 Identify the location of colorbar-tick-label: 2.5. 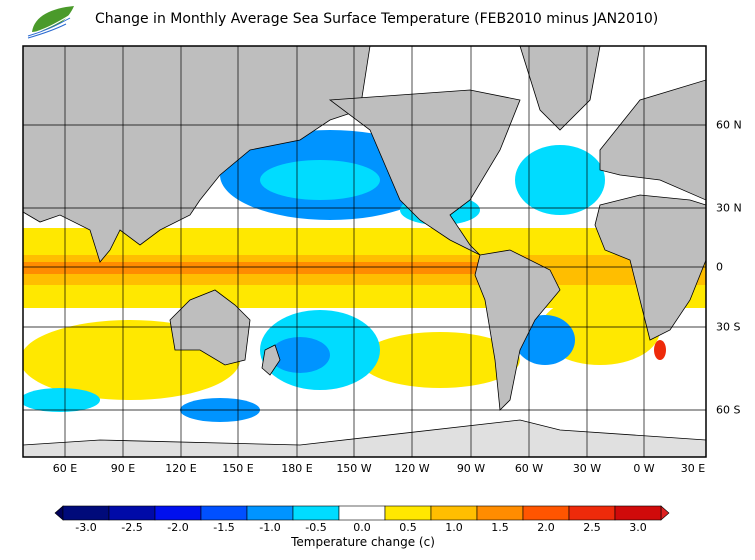
(592, 527).